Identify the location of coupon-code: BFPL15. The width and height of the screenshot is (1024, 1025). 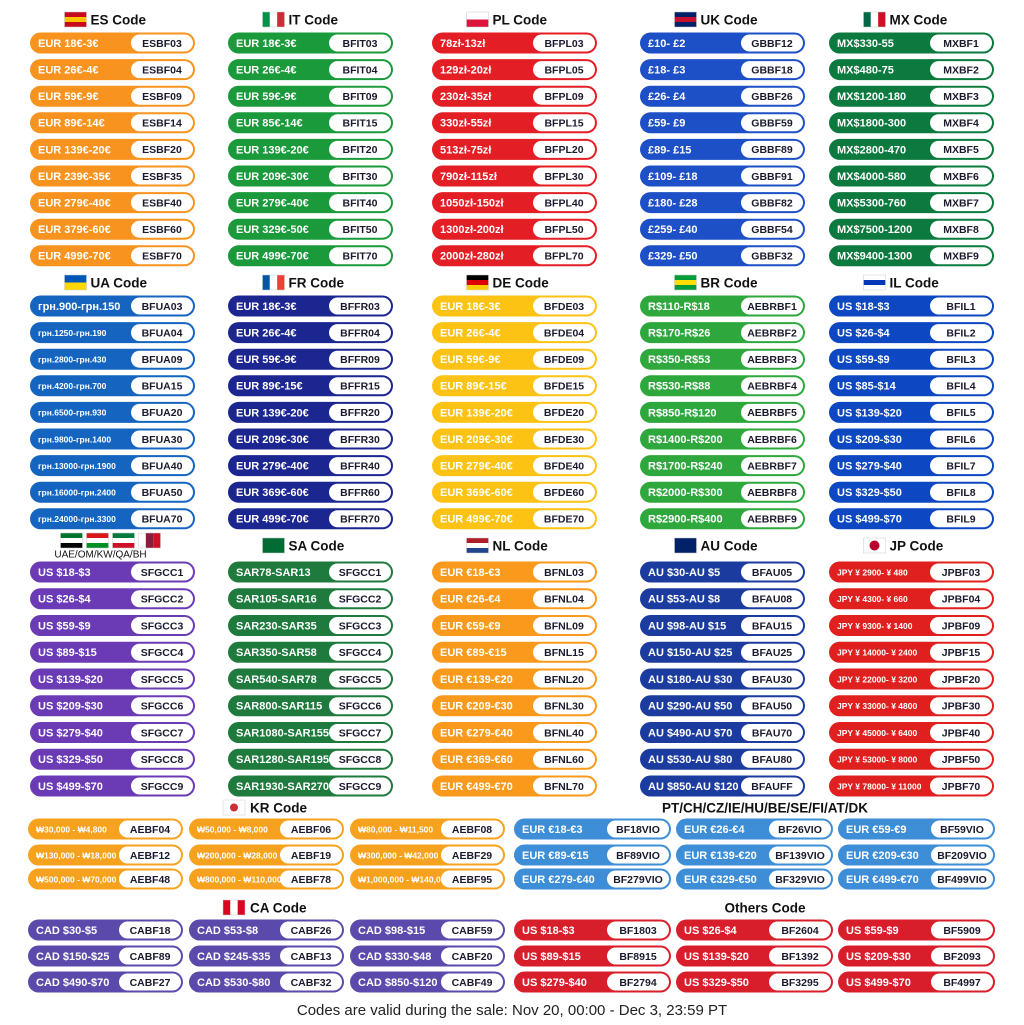
(563, 124).